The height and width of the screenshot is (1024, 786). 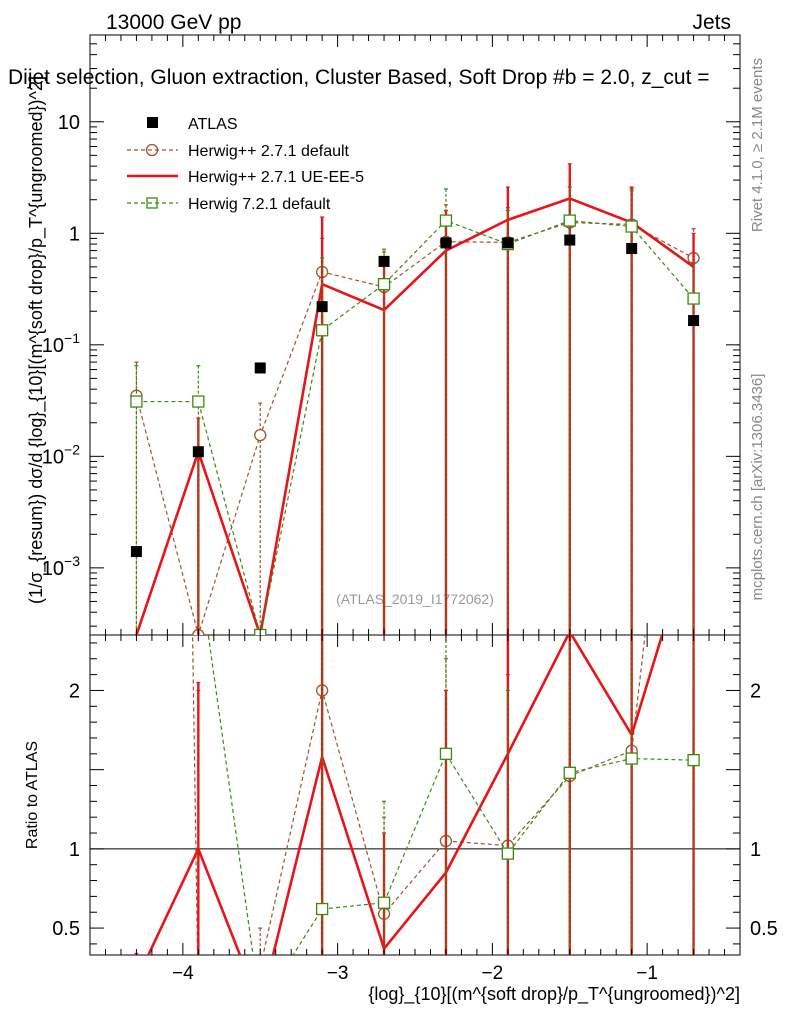 What do you see at coordinates (152, 122) in the screenshot?
I see `legend-atlas-marker` at bounding box center [152, 122].